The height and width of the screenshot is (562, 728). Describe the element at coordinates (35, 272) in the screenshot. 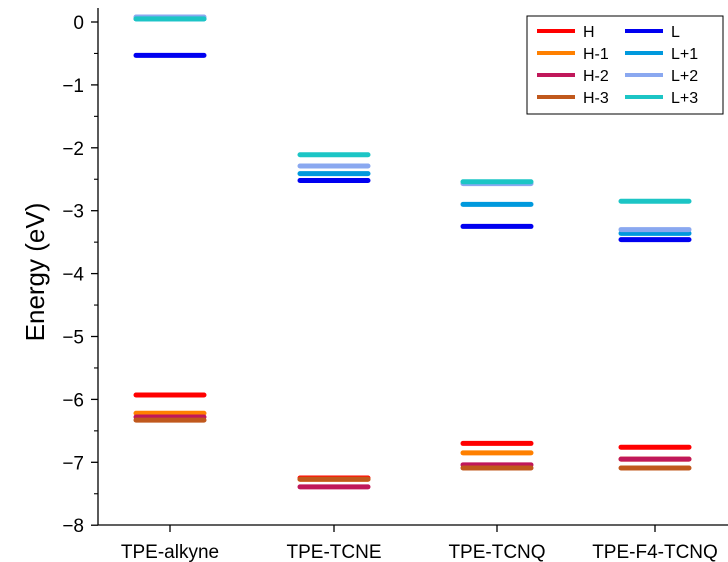

I see `y-axis-title: Energy (eV)` at that location.